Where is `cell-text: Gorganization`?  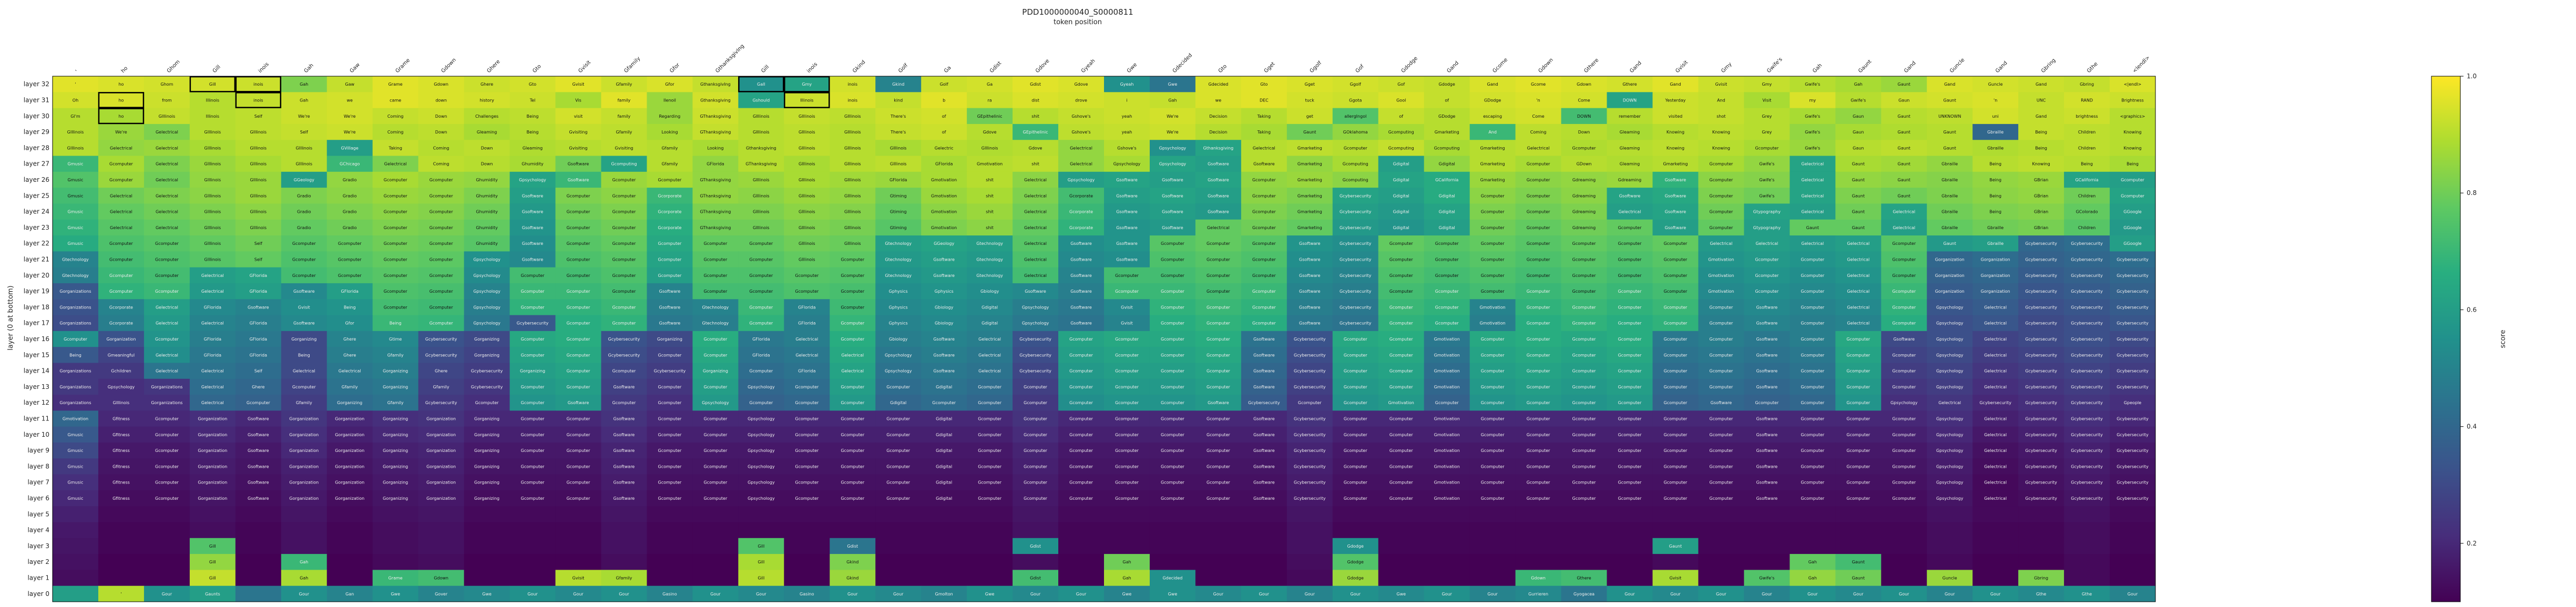 cell-text: Gorganization is located at coordinates (441, 435).